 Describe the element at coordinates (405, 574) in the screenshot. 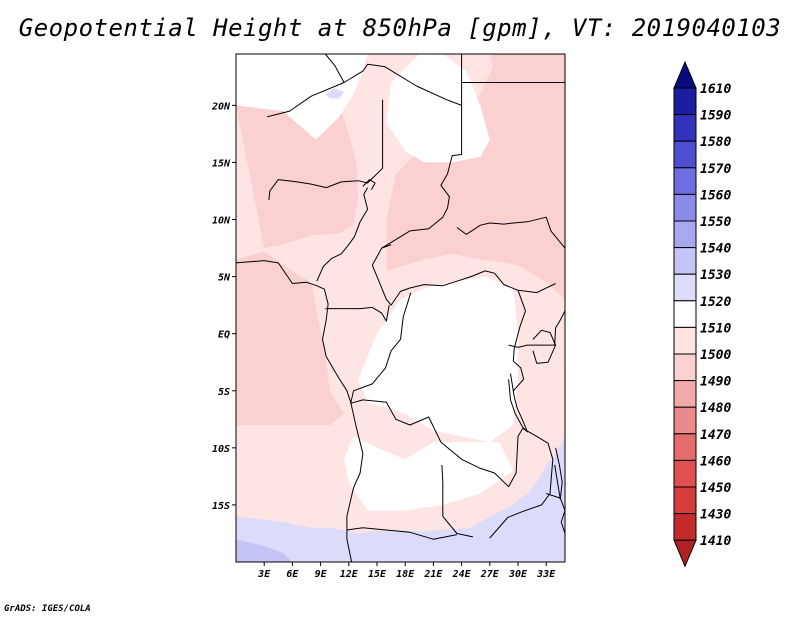

I see `x-tick-label: 18E` at that location.